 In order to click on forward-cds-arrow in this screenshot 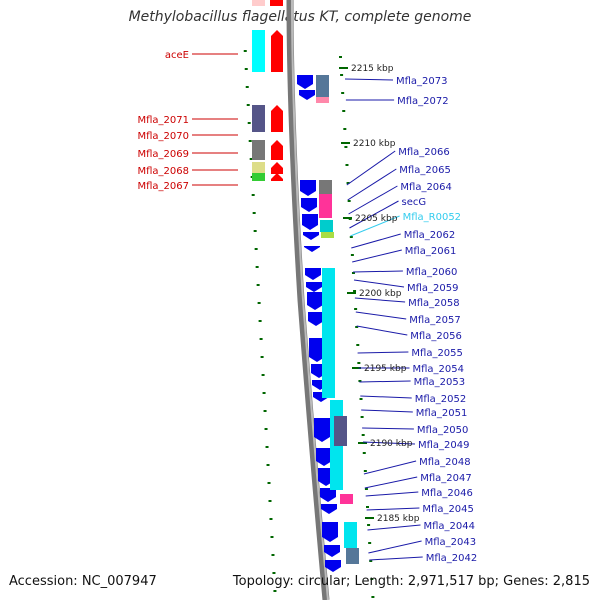, I will do `click(277, 168)`.